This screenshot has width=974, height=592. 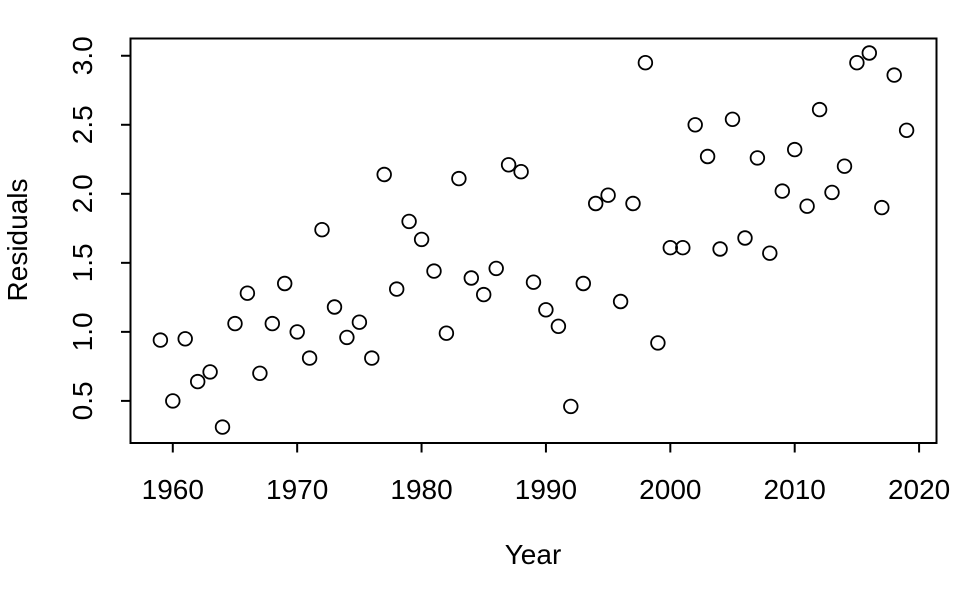 I want to click on x-axis-title: Year, so click(x=533, y=554).